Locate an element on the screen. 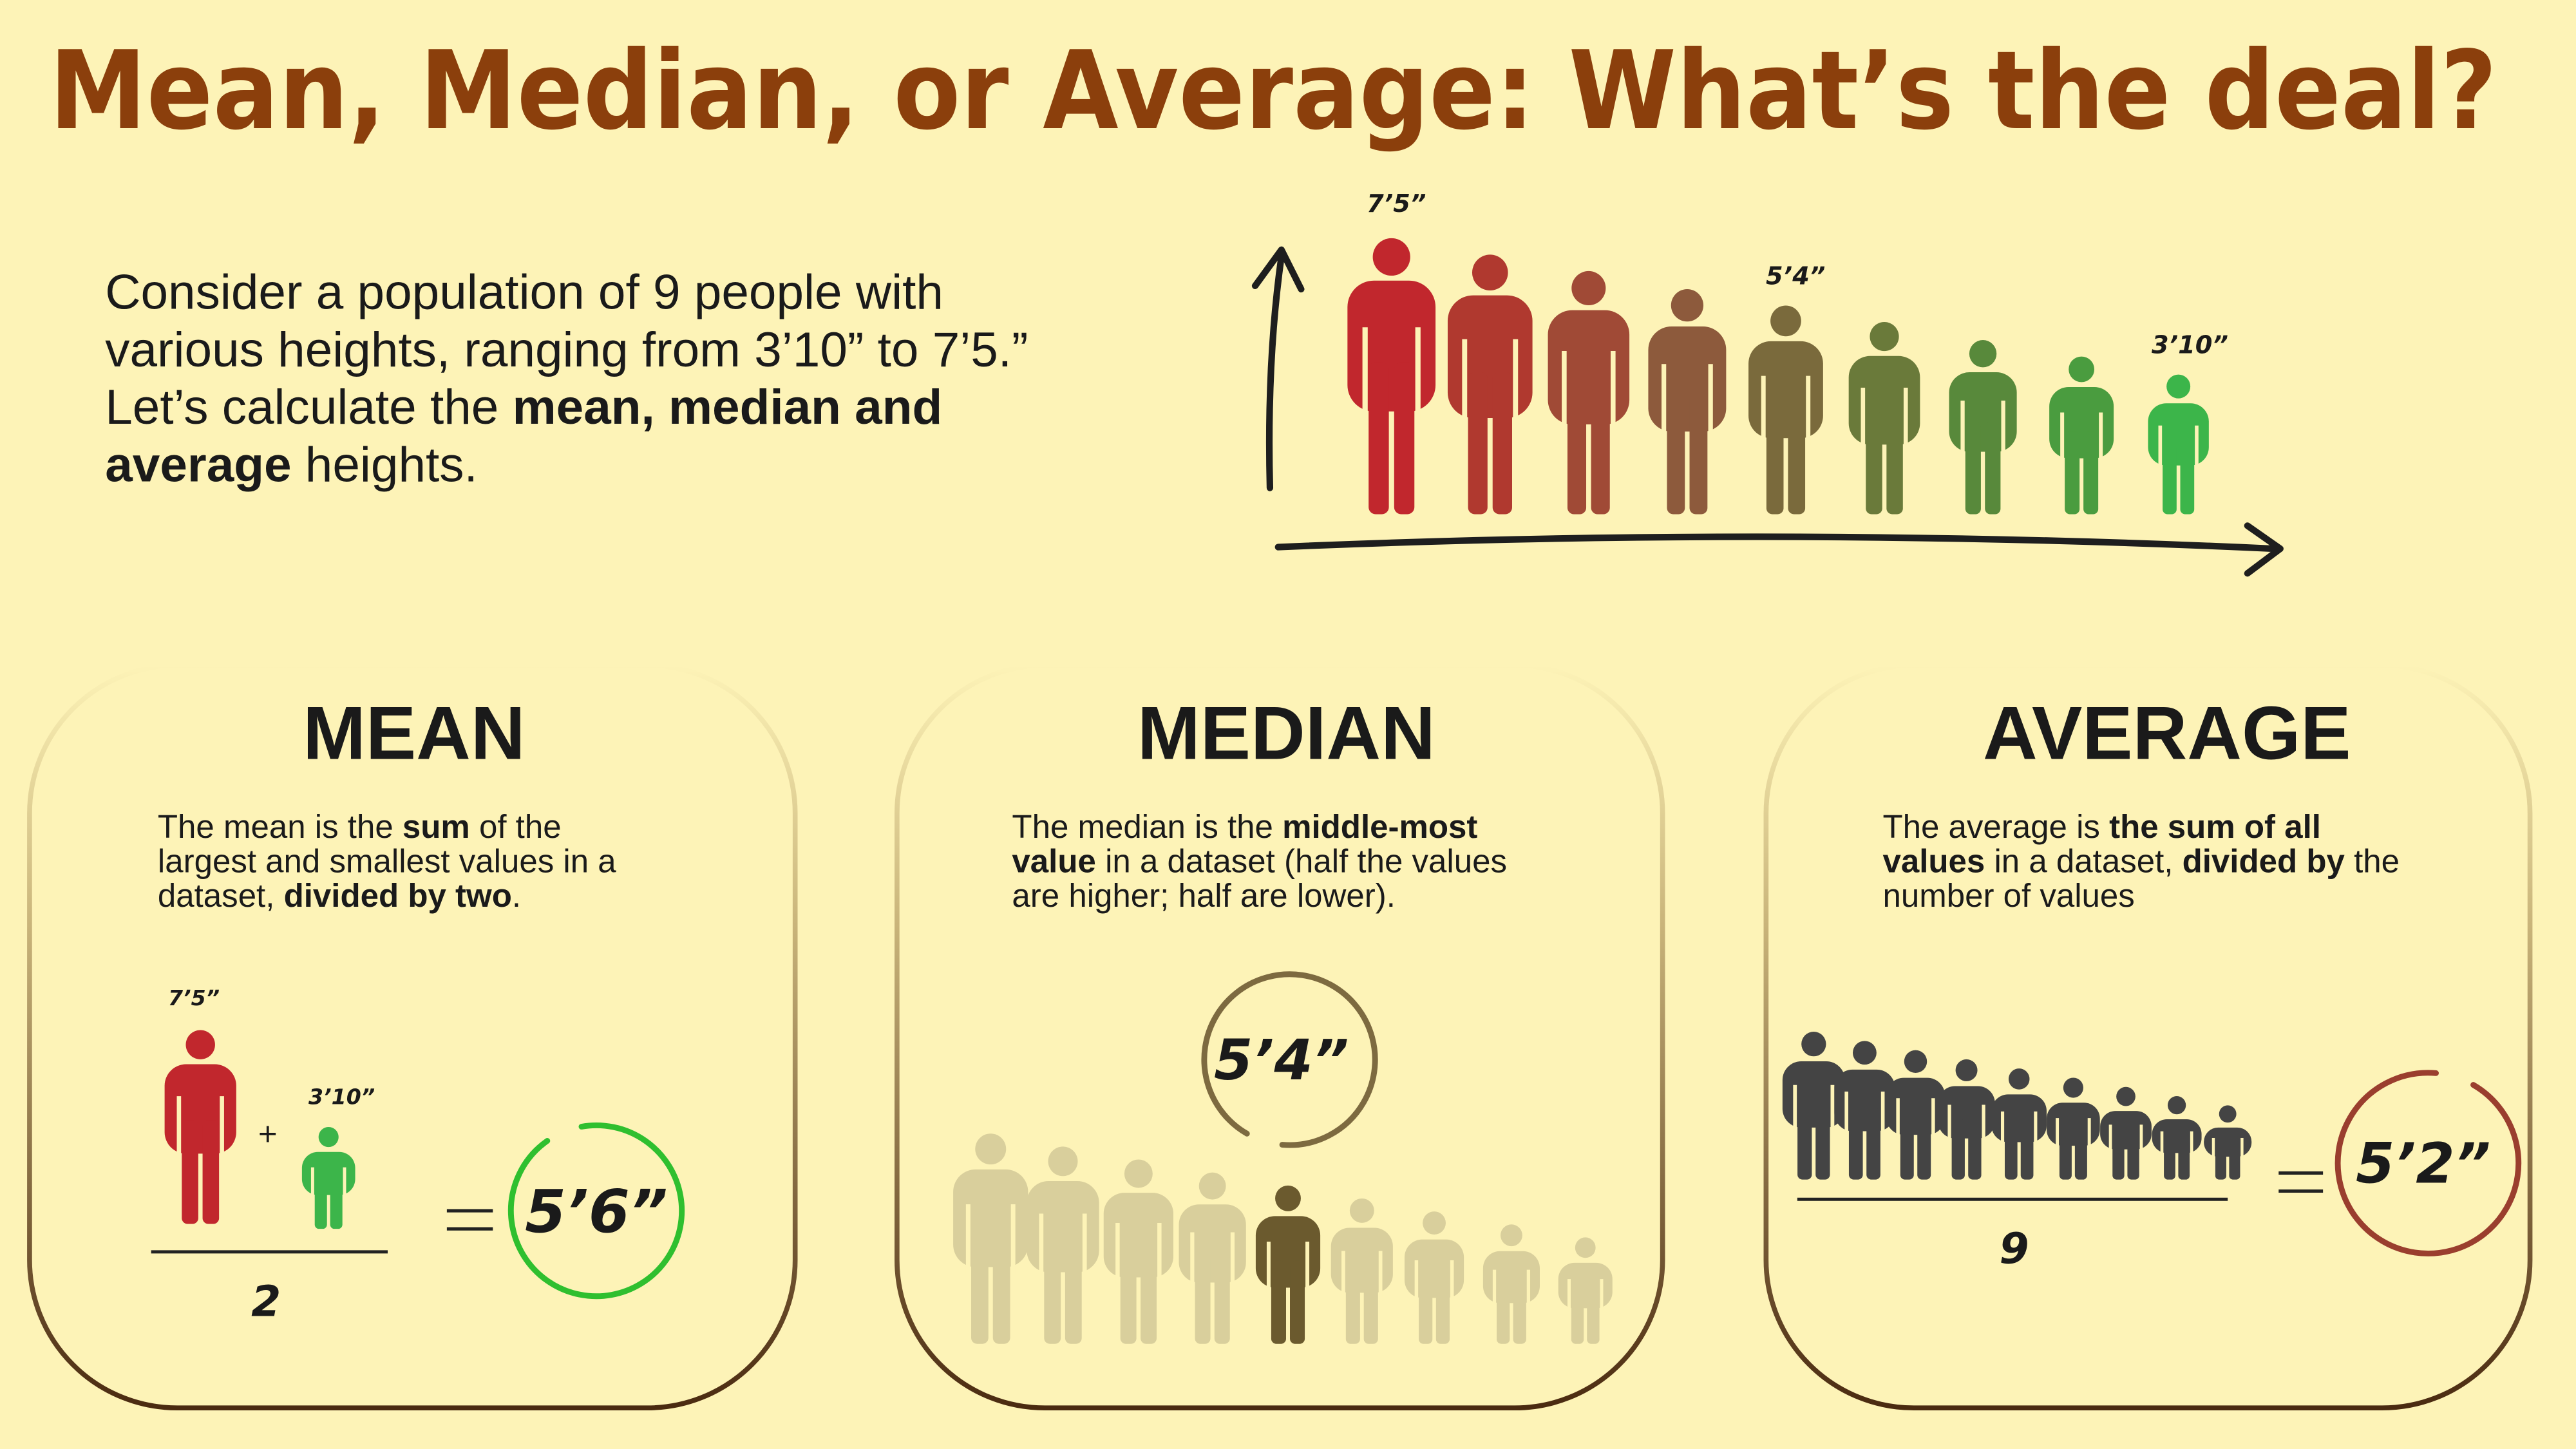  text-run: dataset, is located at coordinates (221, 895).